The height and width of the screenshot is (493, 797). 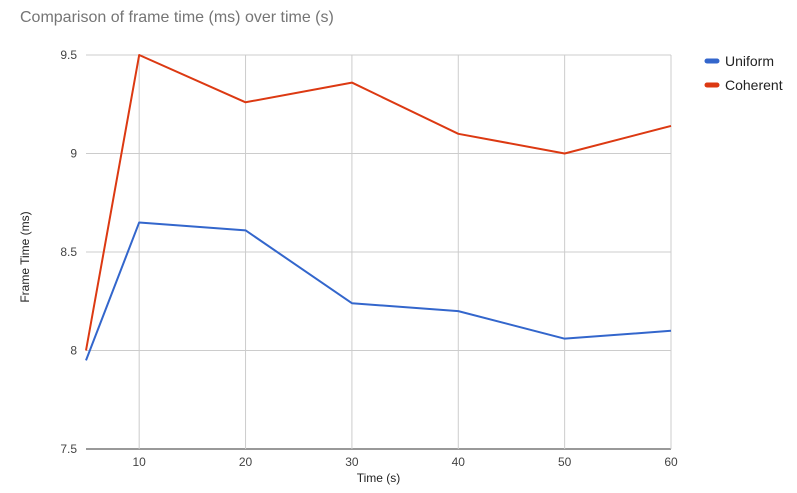 I want to click on legend-label: Coherent, so click(x=754, y=85).